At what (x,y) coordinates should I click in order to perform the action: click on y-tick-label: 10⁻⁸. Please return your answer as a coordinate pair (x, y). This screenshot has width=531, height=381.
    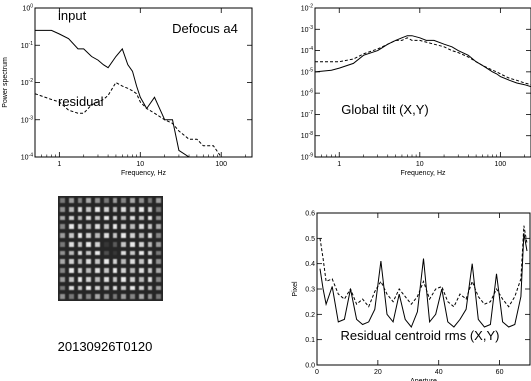
    Looking at the image, I should click on (307, 135).